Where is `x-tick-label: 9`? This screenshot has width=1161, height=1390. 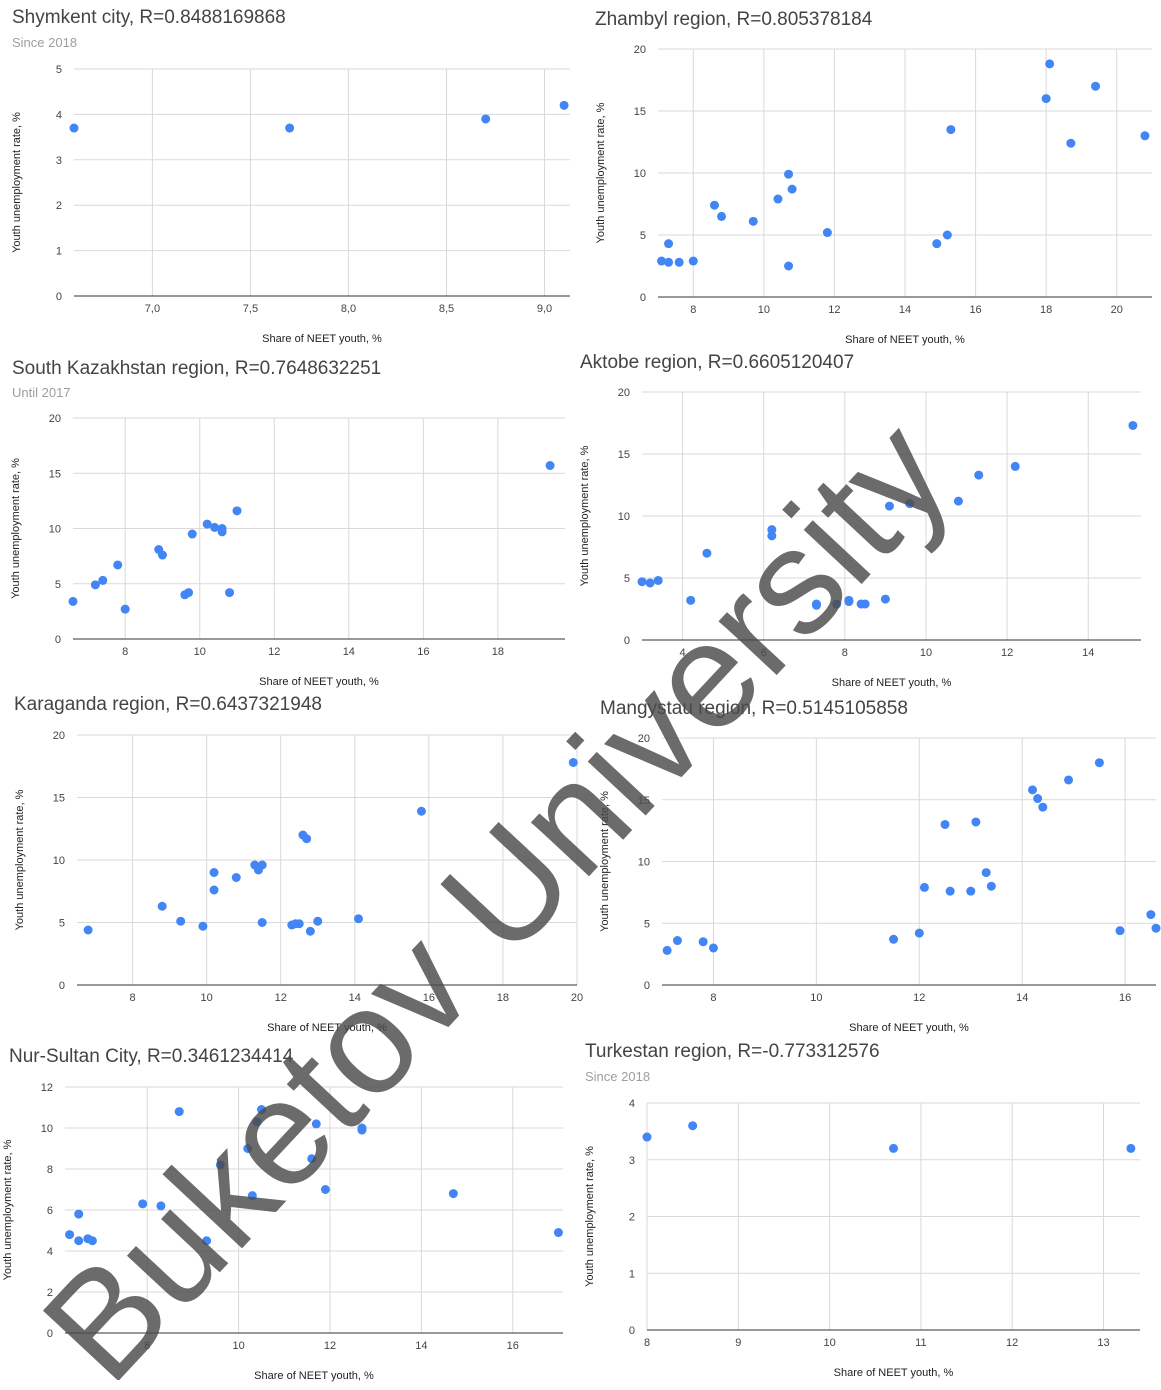 x-tick-label: 9 is located at coordinates (738, 1343).